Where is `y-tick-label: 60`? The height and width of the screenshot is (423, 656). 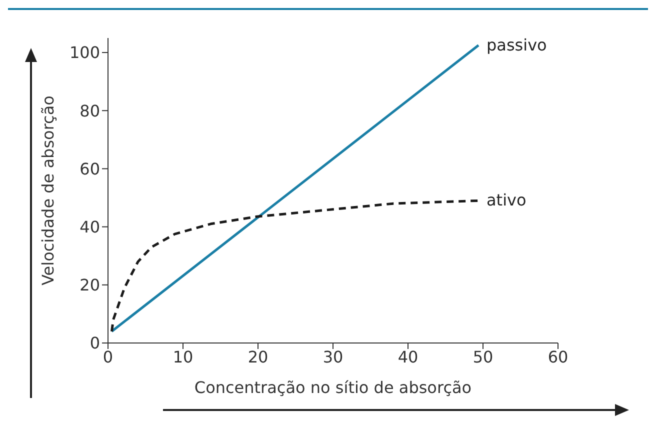
y-tick-label: 60 is located at coordinates (90, 168).